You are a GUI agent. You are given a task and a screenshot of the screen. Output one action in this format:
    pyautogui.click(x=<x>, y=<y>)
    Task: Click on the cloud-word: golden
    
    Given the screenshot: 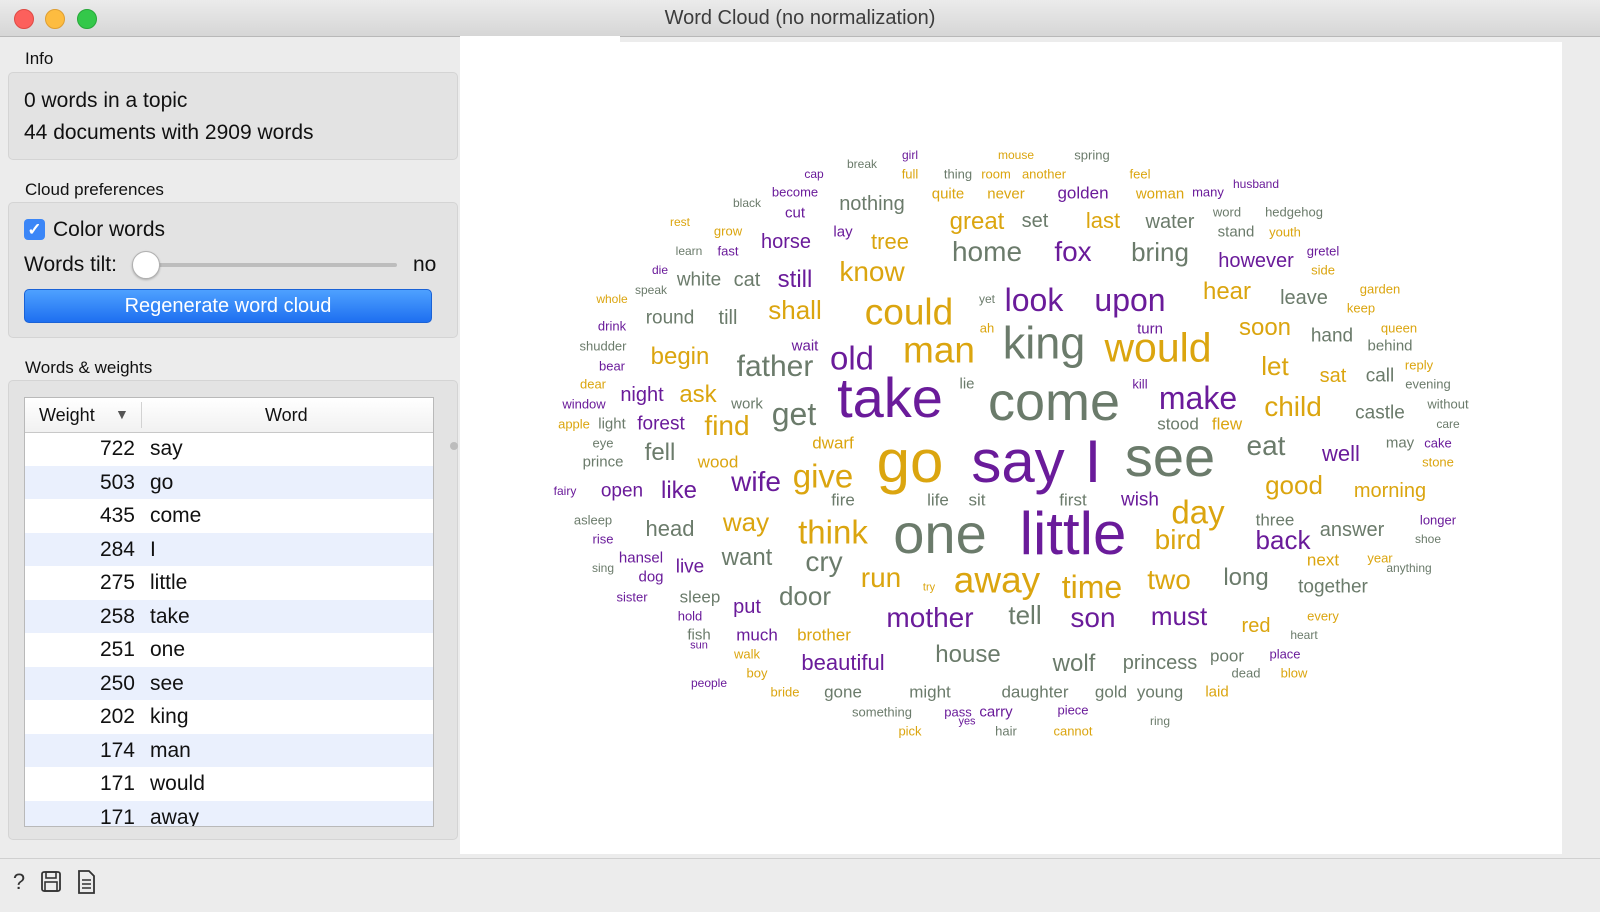 What is the action you would take?
    pyautogui.click(x=1083, y=193)
    